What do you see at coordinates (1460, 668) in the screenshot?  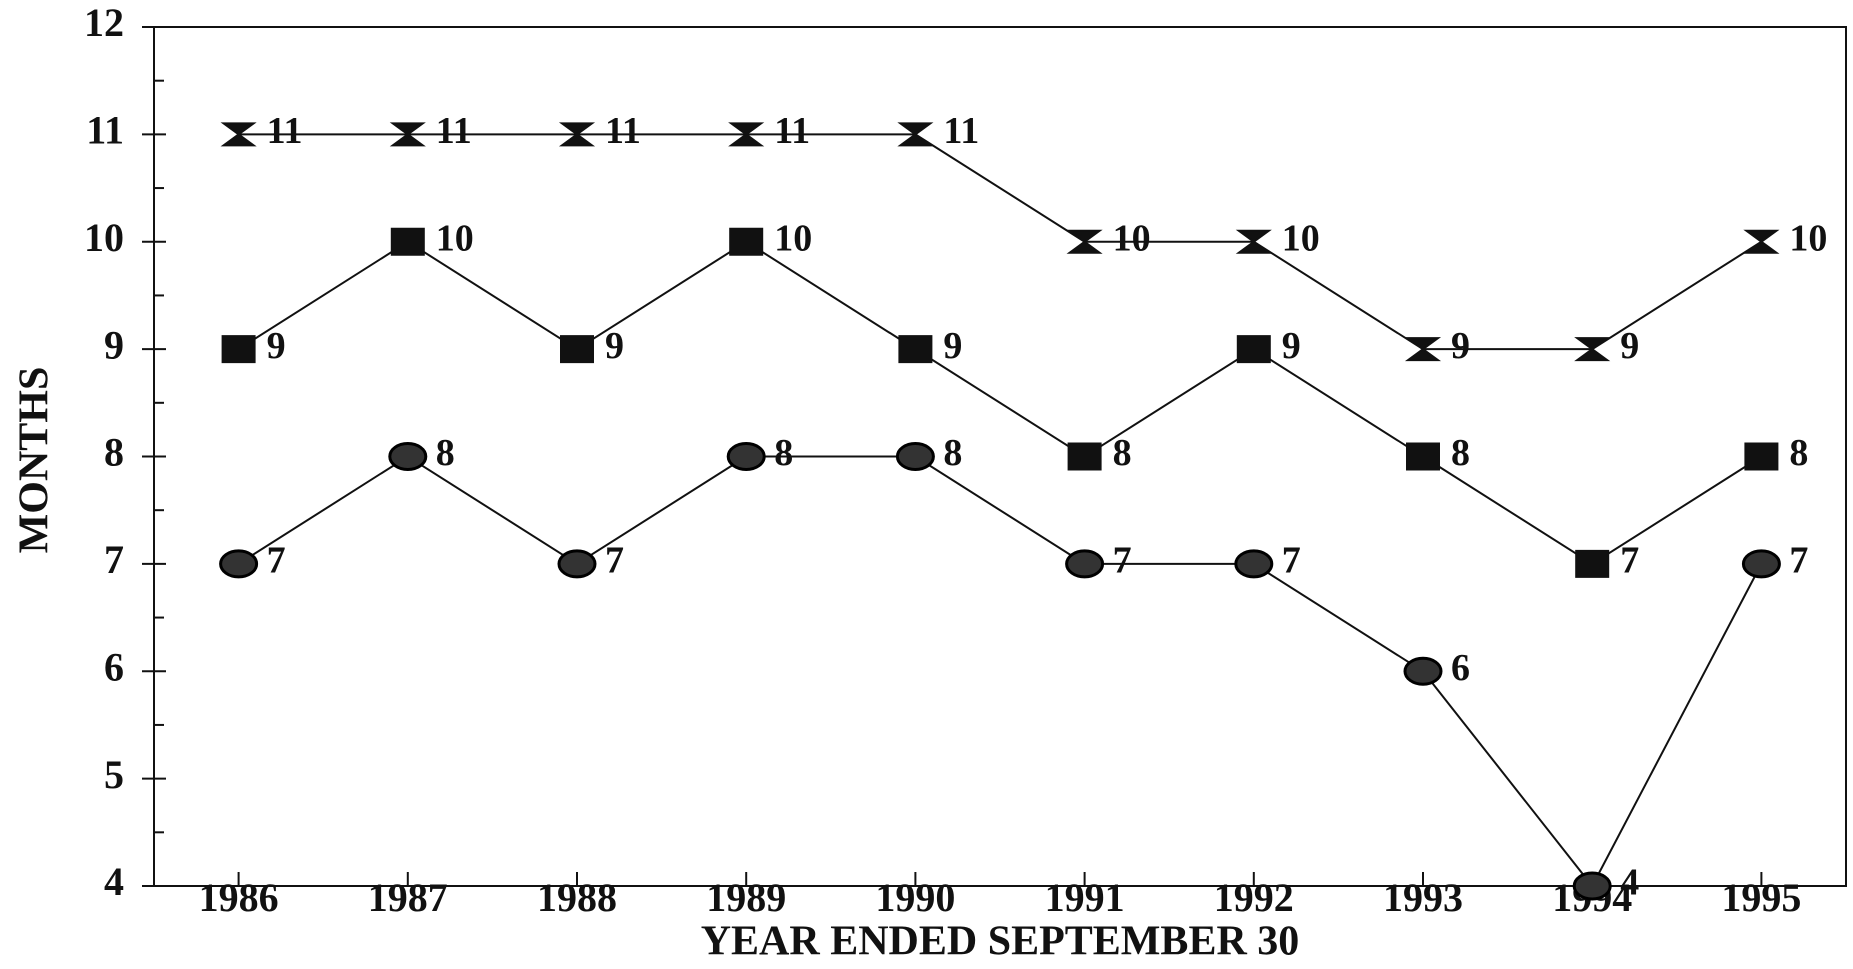 I see `data-label: 6` at bounding box center [1460, 668].